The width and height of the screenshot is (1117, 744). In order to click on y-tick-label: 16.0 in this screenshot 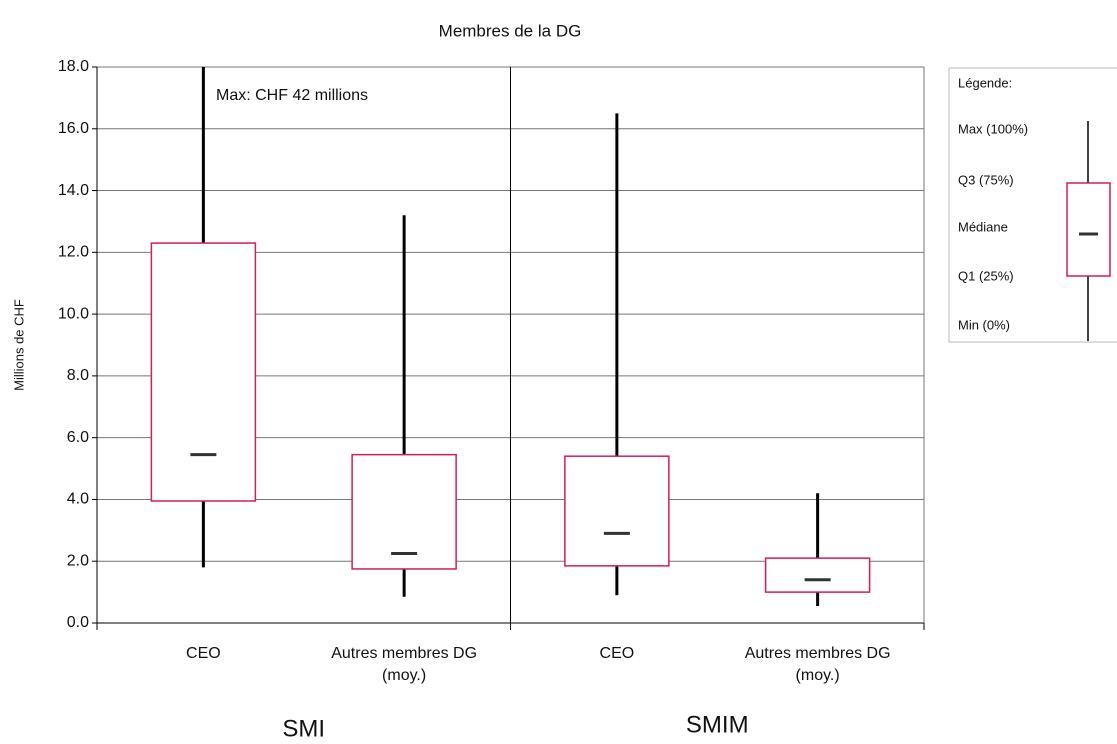, I will do `click(73, 128)`.